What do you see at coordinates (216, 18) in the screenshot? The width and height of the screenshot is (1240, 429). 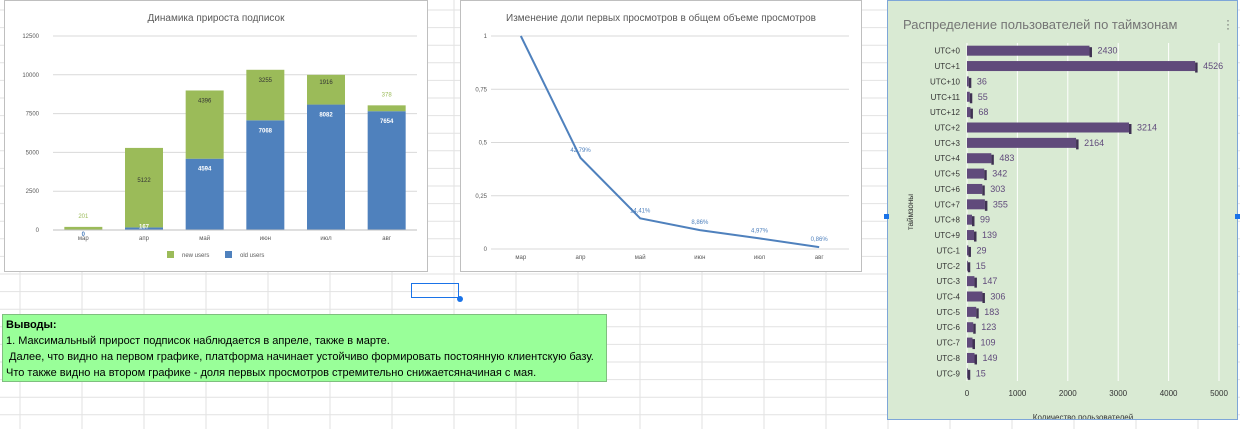 I see `chart-title: Динамика прироста подписок` at bounding box center [216, 18].